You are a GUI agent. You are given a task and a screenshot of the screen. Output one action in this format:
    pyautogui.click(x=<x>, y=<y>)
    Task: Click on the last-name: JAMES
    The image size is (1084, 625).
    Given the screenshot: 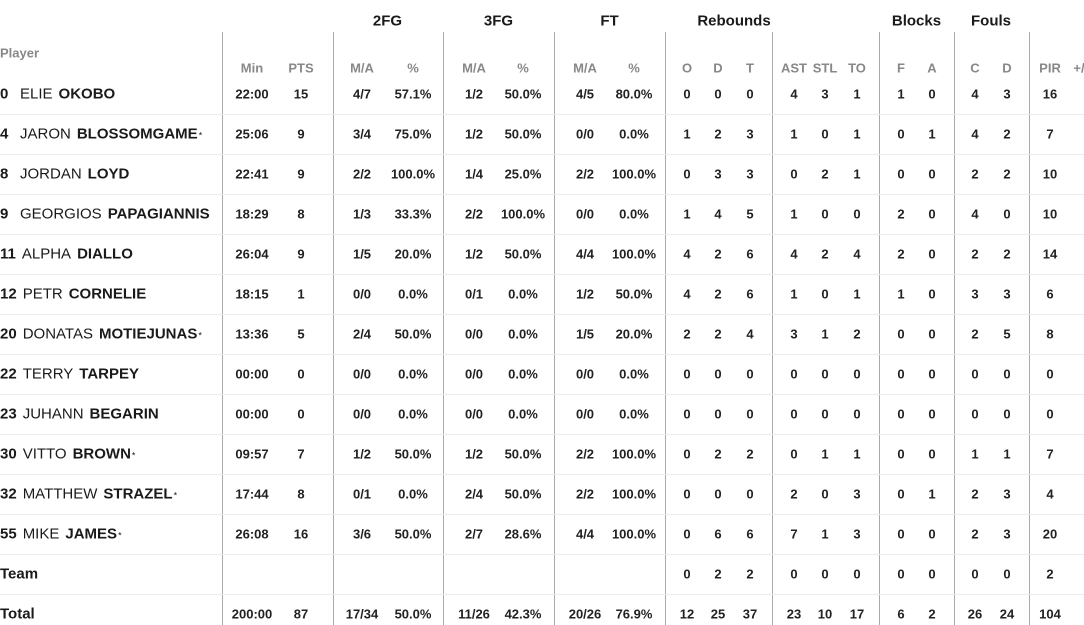 What is the action you would take?
    pyautogui.click(x=91, y=534)
    